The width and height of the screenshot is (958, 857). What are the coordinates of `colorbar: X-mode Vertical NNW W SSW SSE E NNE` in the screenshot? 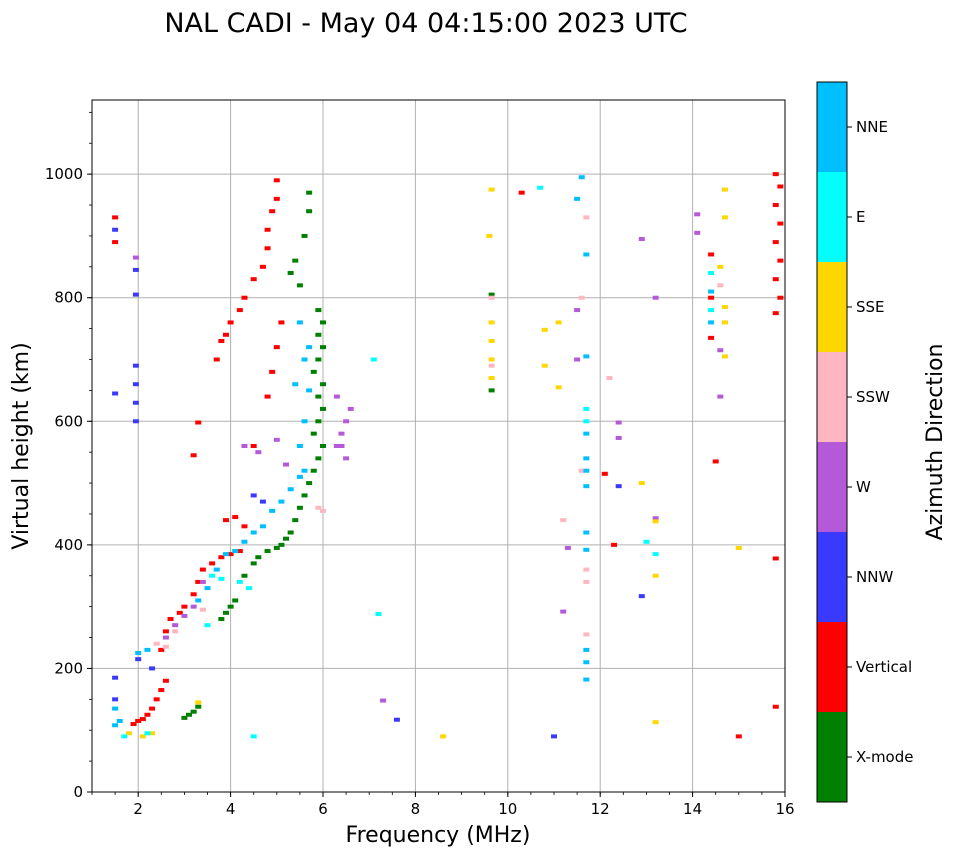 It's located at (864, 442).